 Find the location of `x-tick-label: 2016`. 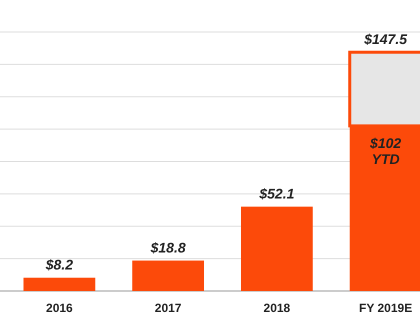

x-tick-label: 2016 is located at coordinates (60, 308).